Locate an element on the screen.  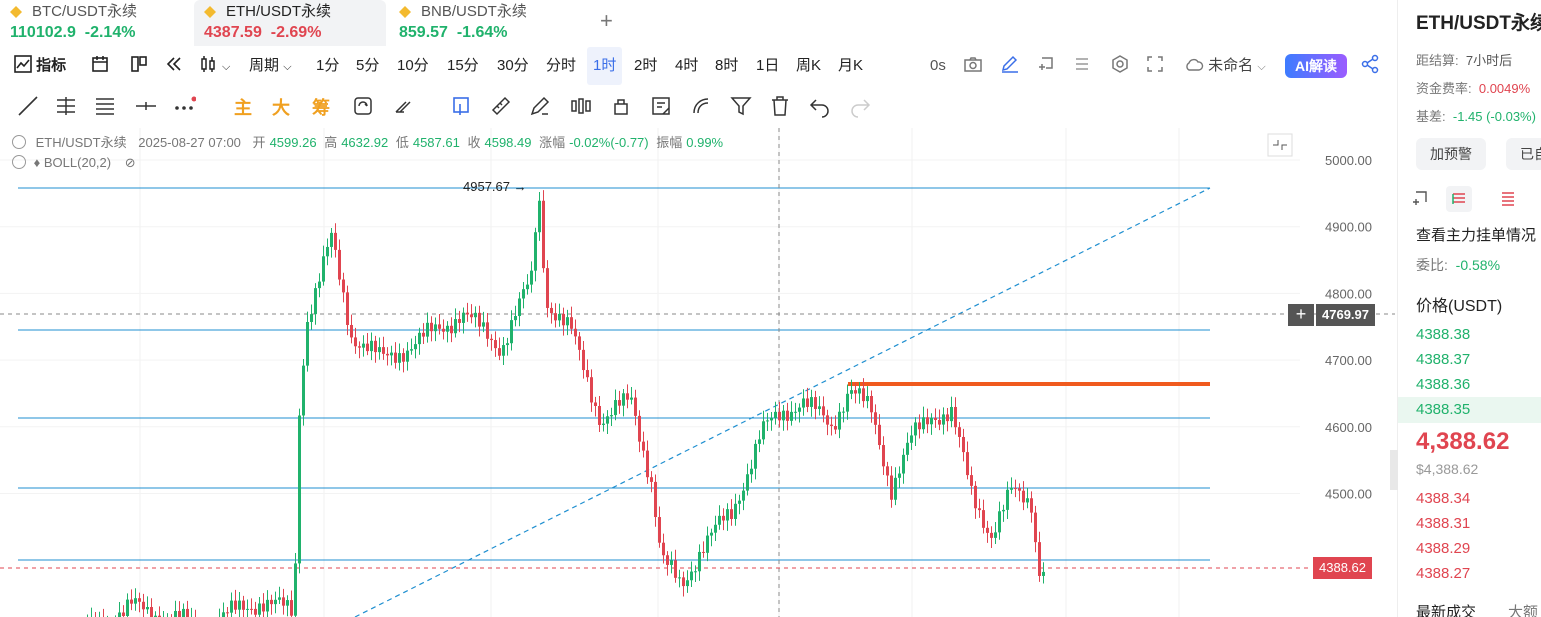
trend-line-icon is located at coordinates (28, 106).